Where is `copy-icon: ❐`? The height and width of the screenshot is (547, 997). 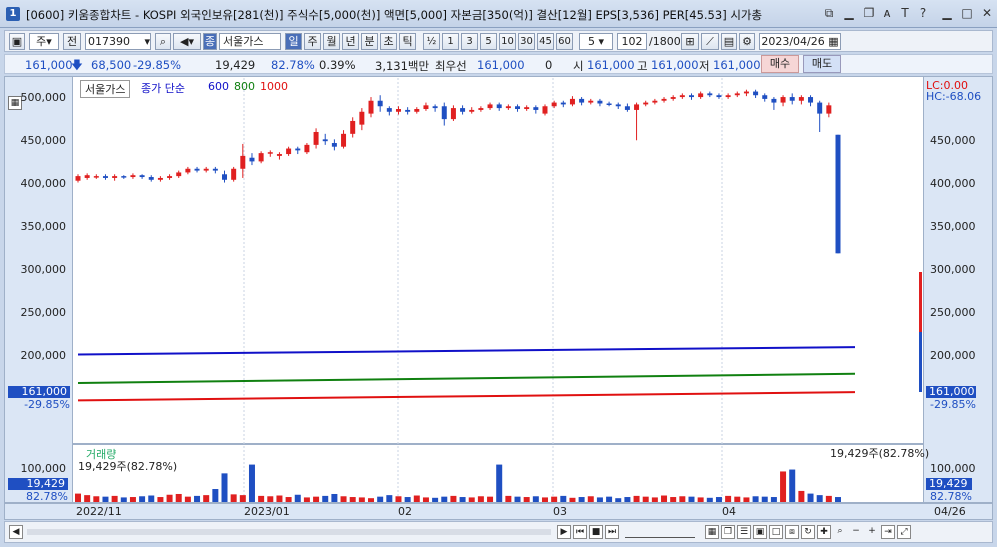 copy-icon: ❐ is located at coordinates (728, 532).